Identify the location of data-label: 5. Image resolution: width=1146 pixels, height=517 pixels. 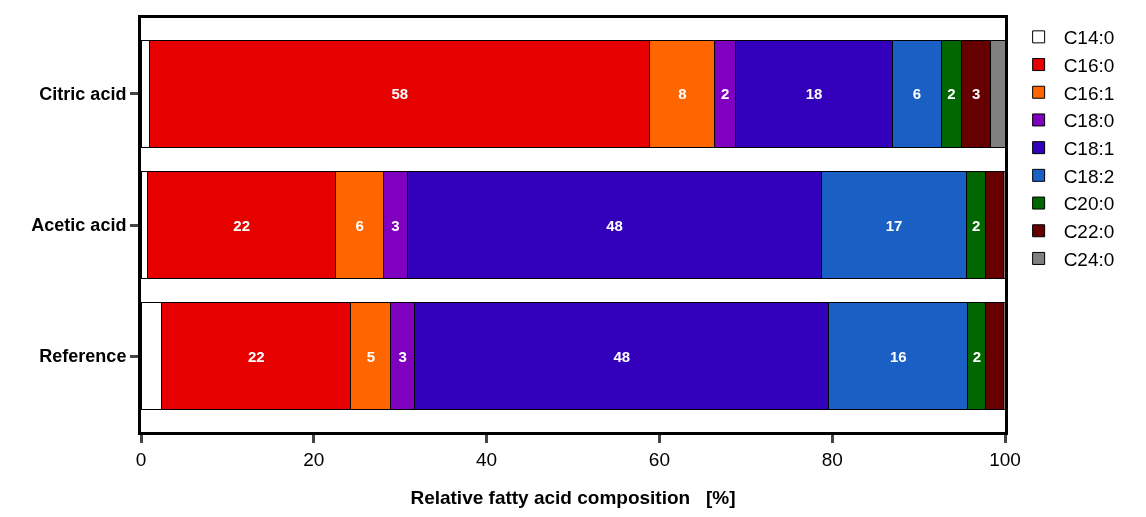
(370, 356).